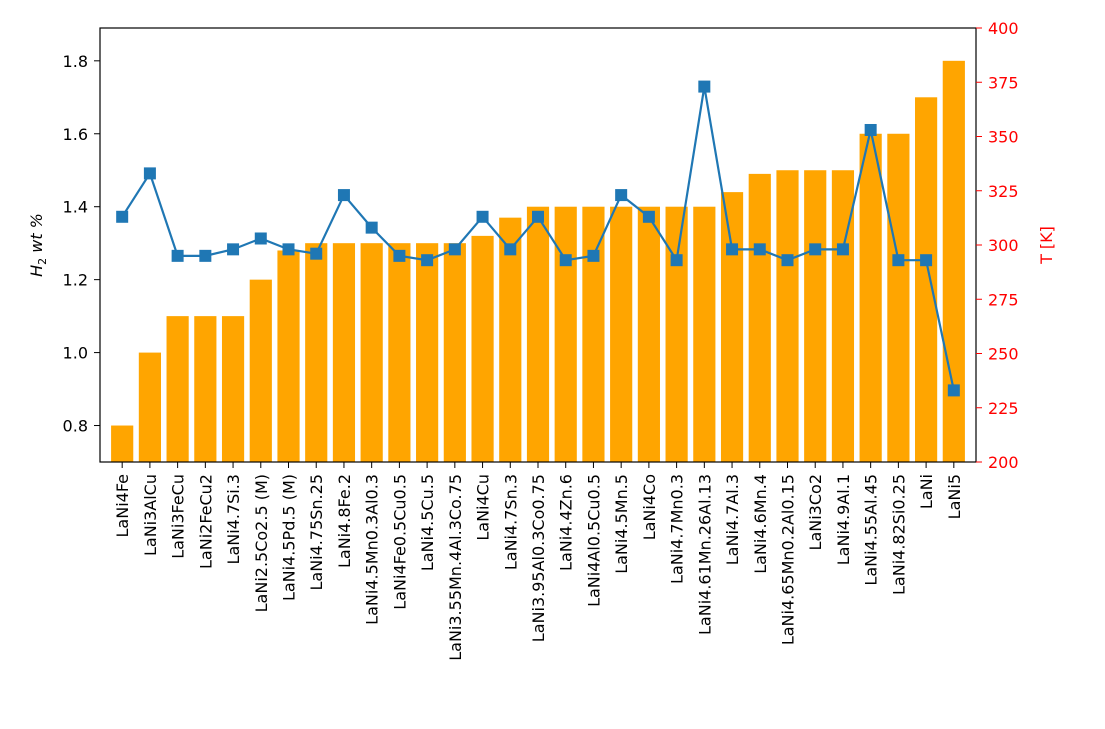 Image resolution: width=1105 pixels, height=729 pixels. I want to click on x-tick-label-14: LaNi4.7Sn.3, so click(510, 522).